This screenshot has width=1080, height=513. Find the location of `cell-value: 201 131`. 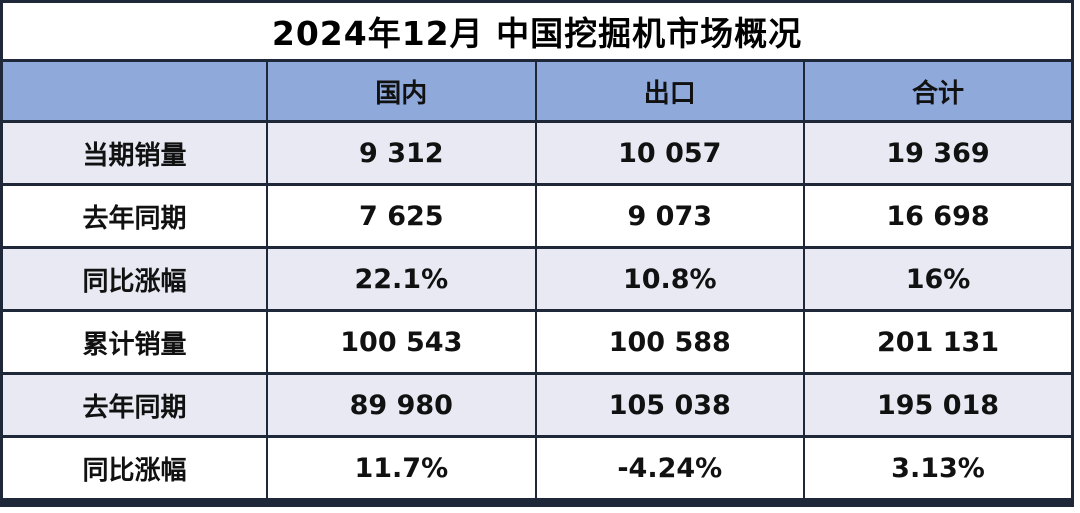

cell-value: 201 131 is located at coordinates (938, 342).